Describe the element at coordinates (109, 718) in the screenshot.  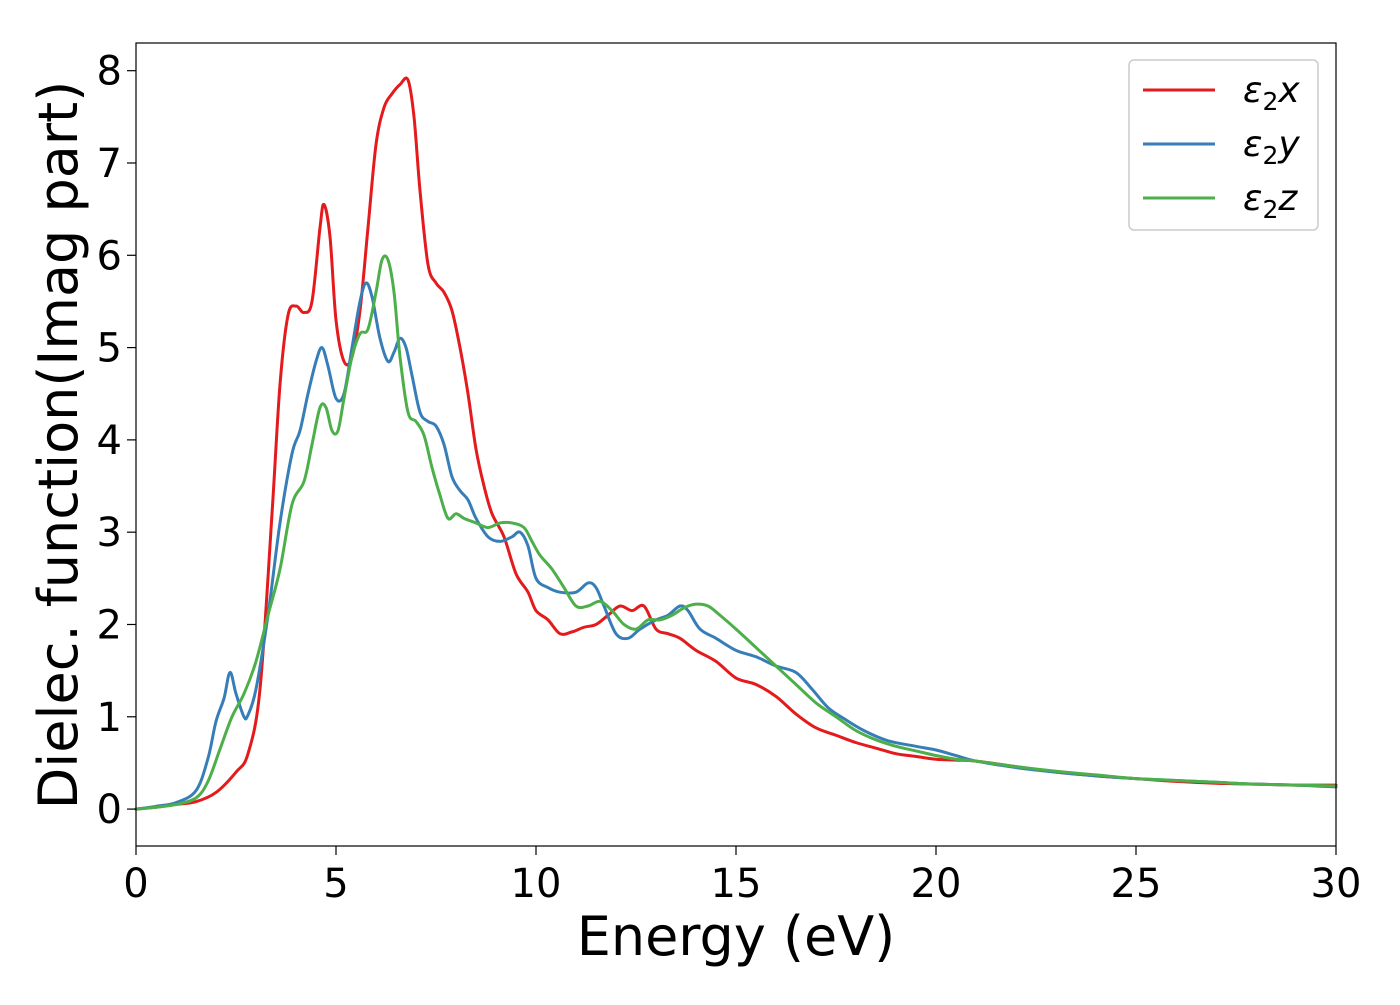
I see `y-tick-label: 1` at that location.